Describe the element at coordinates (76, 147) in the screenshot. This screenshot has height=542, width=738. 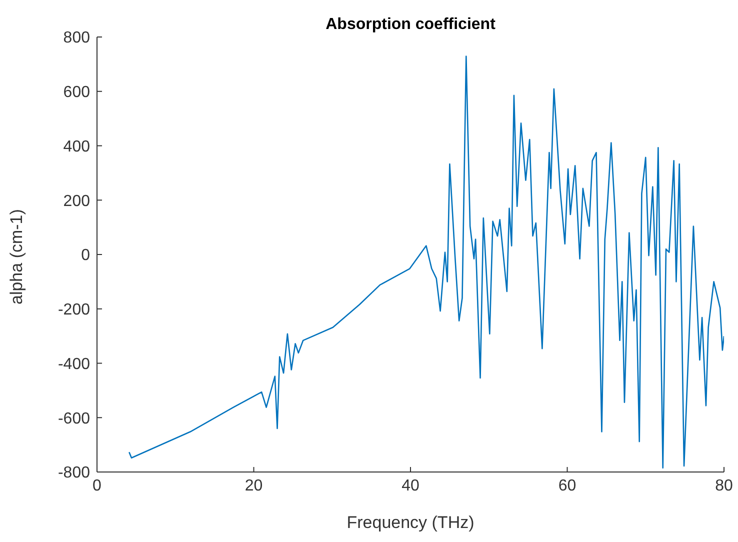
I see `y-tick-label: 400` at that location.